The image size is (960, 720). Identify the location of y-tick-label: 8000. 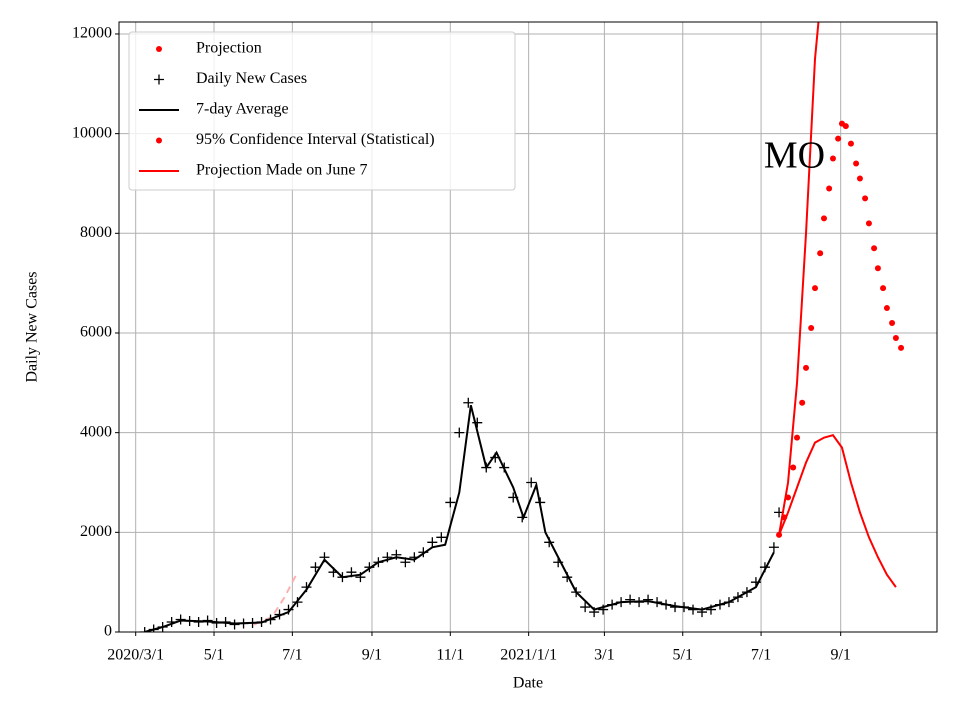
(96, 232).